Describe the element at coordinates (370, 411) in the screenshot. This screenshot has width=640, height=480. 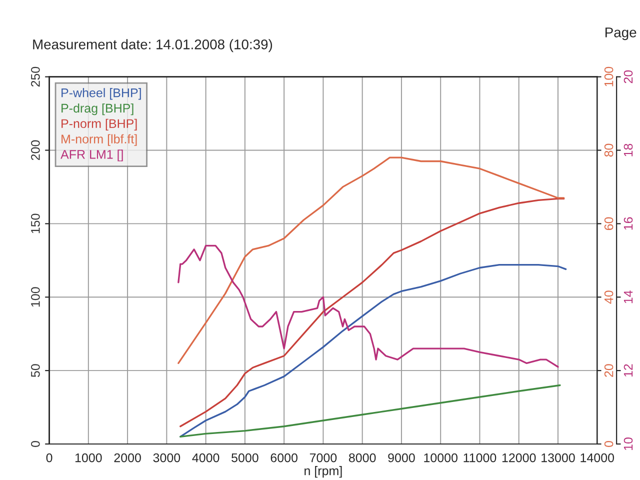
I see `line-series` at that location.